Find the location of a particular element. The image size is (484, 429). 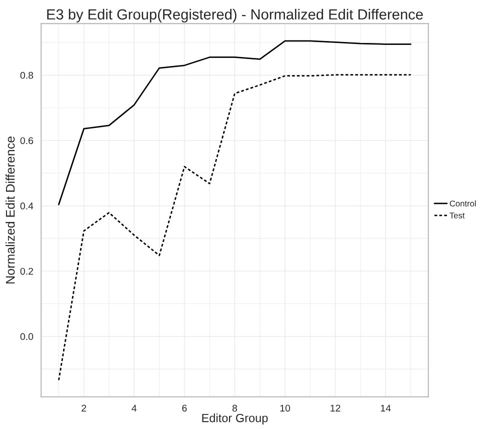

x-axis-title: Editor Group is located at coordinates (235, 419).